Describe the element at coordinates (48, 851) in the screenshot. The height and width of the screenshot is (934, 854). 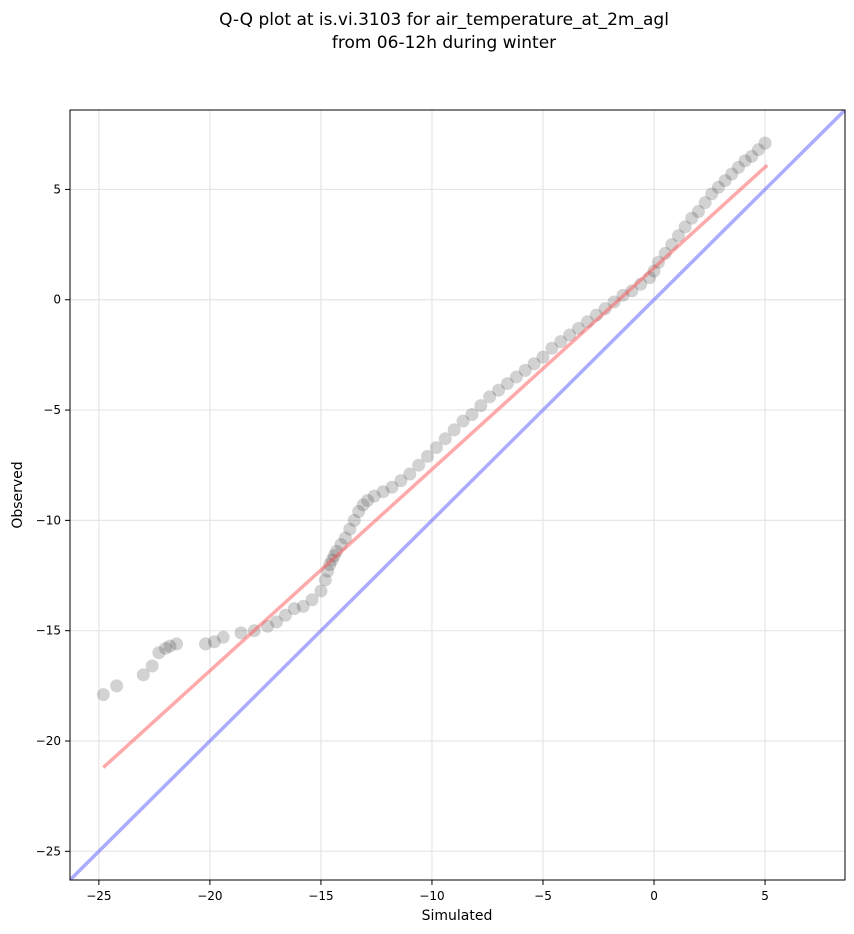
I see `y-tick-label: −25` at that location.